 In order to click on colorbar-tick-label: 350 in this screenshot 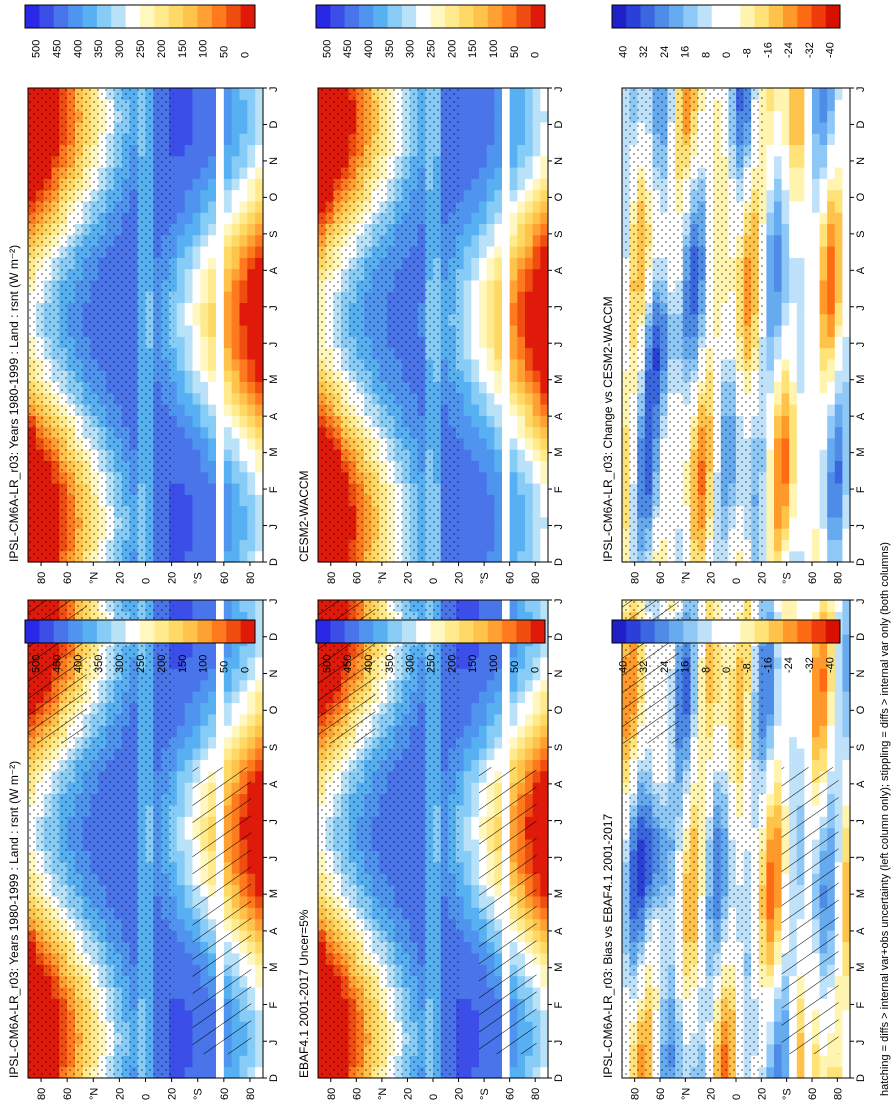, I will do `click(390, 664)`.